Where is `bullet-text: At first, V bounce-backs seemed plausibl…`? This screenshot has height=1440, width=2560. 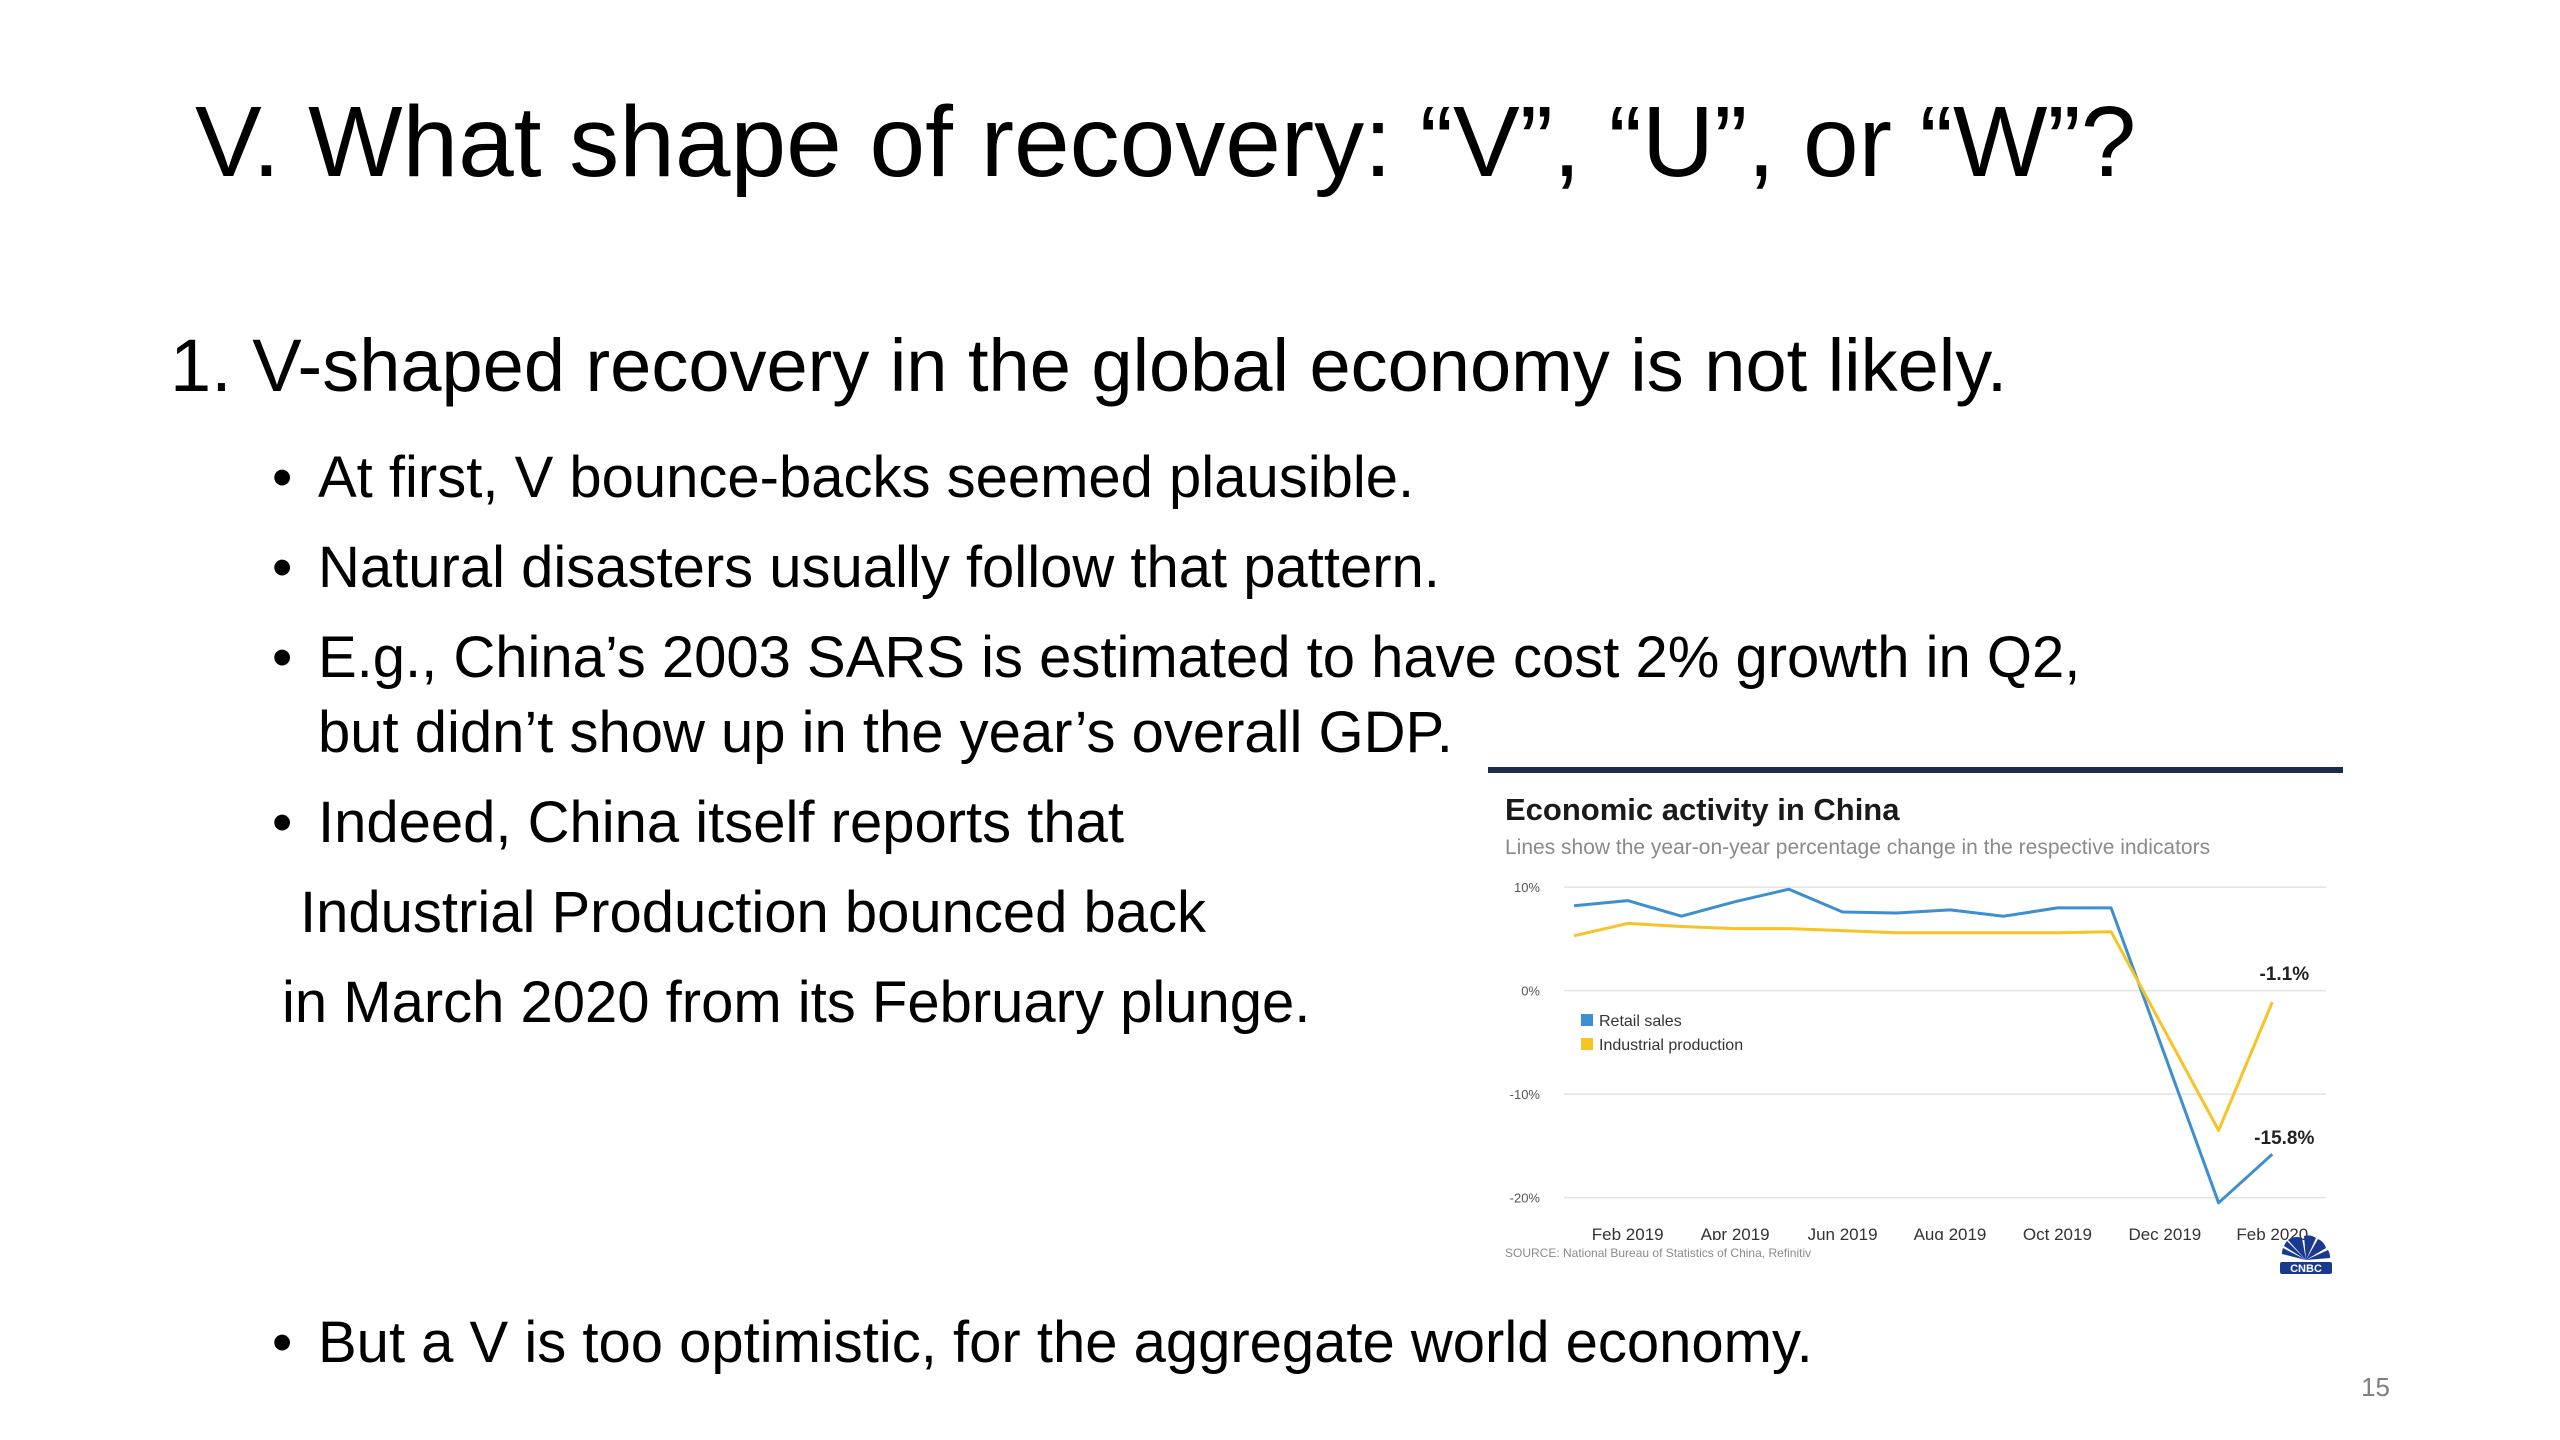
bullet-text: At first, V bounce-backs seemed plausibl… is located at coordinates (866, 477).